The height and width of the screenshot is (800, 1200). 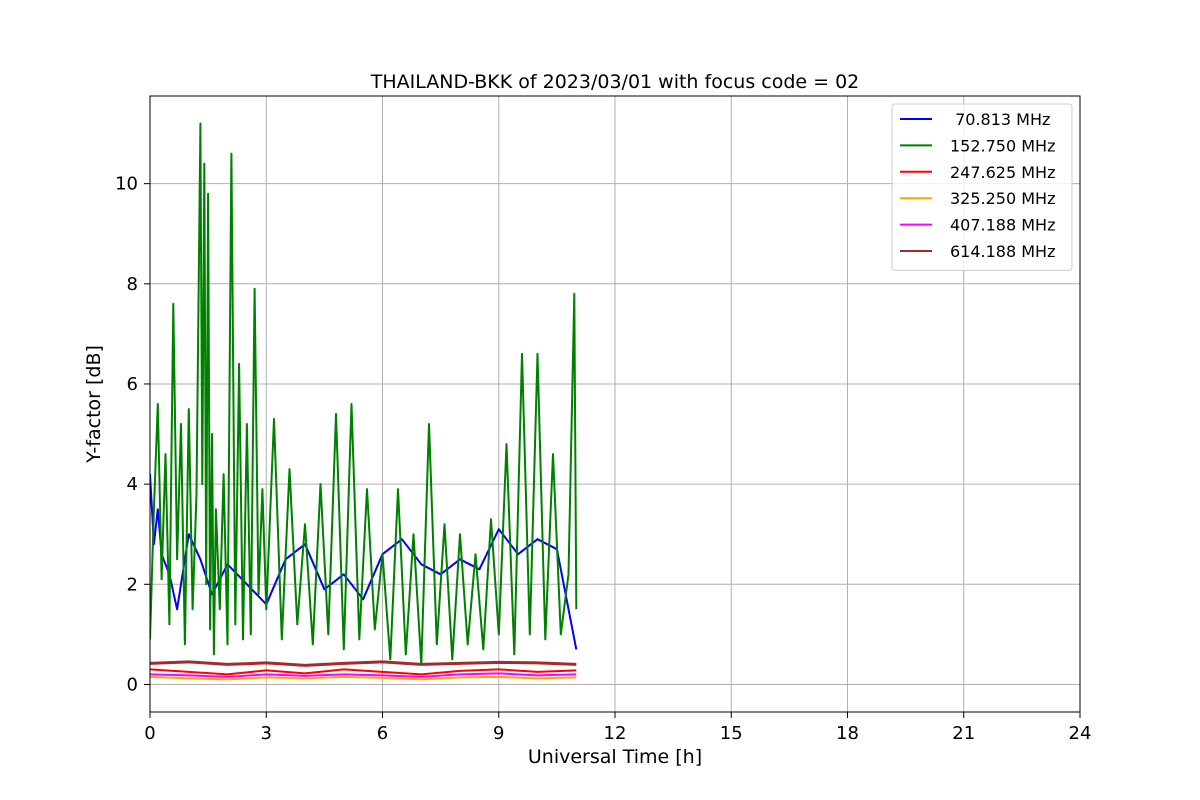 I want to click on x-ticks: 0 3 6 9 12 15 18 21 24, so click(x=617, y=728).